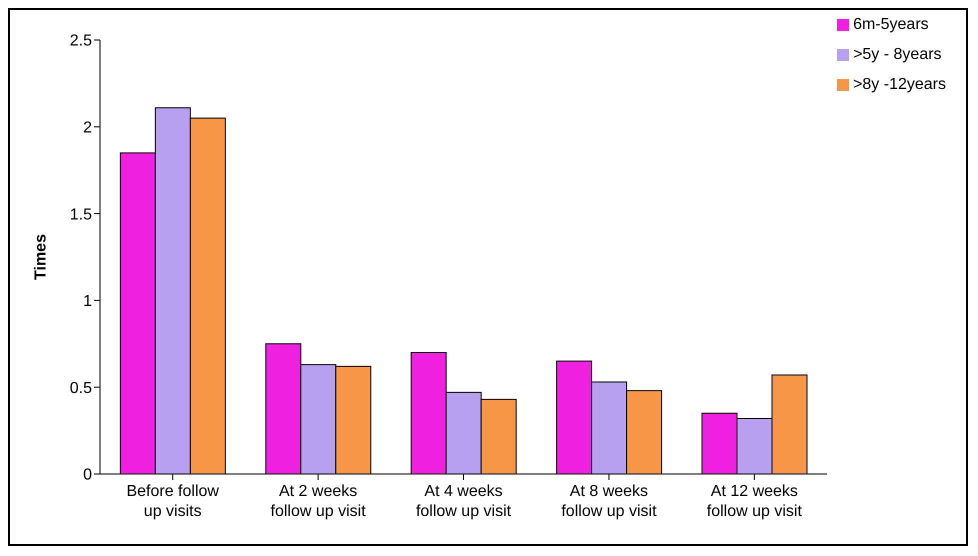 This screenshot has height=556, width=978. What do you see at coordinates (41, 257) in the screenshot?
I see `y-axis-title: Times` at bounding box center [41, 257].